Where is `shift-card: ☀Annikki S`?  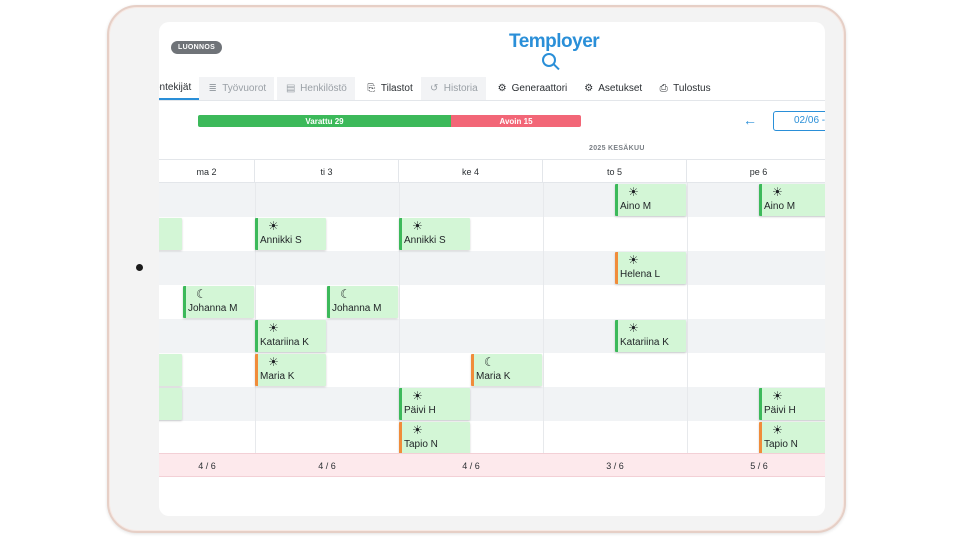 shift-card: ☀Annikki S is located at coordinates (170, 234).